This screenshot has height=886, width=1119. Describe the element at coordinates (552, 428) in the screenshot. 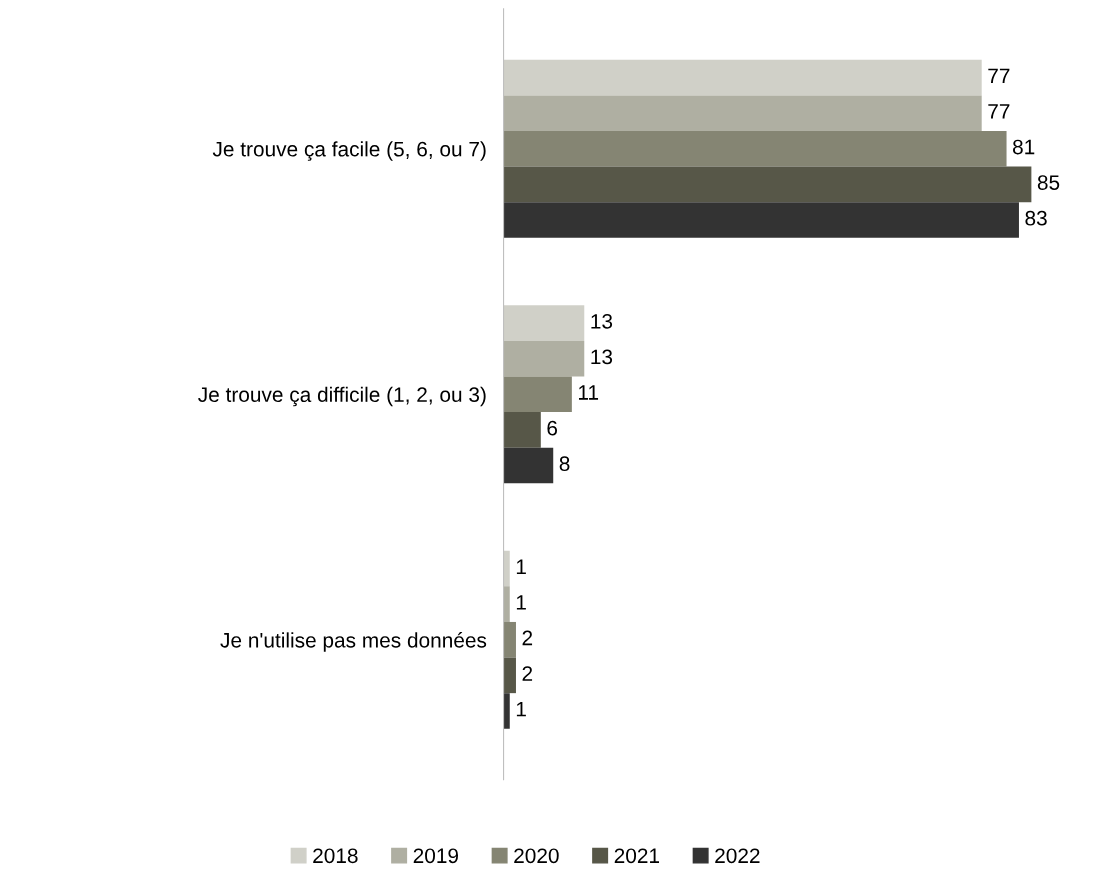

I see `data-label: 6` at that location.